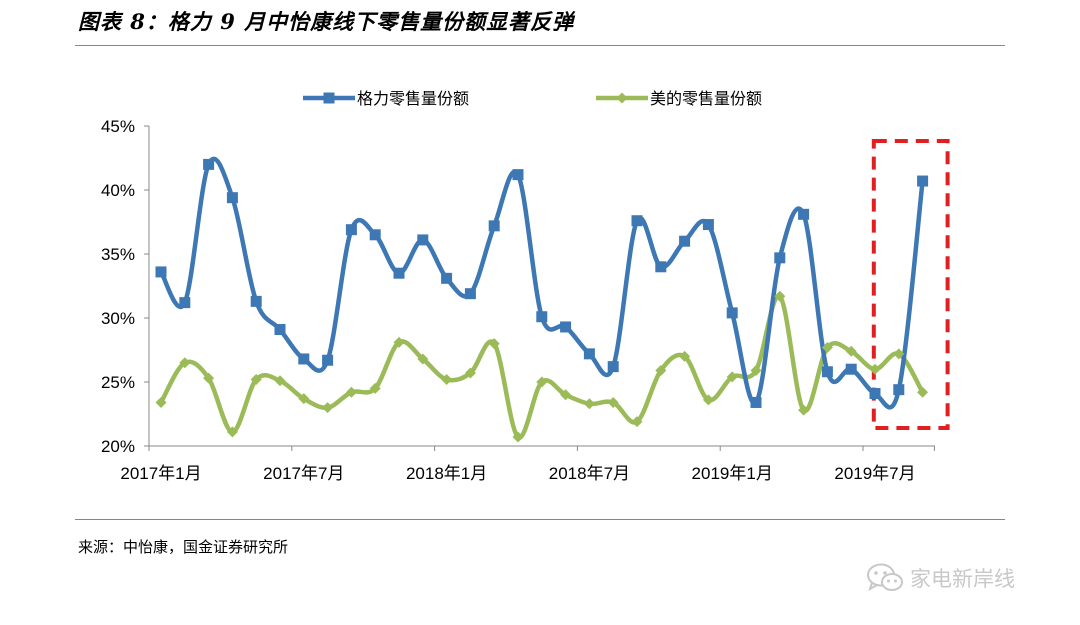  Describe the element at coordinates (413, 98) in the screenshot. I see `legend-gree-label: 格力零售量份额` at that location.